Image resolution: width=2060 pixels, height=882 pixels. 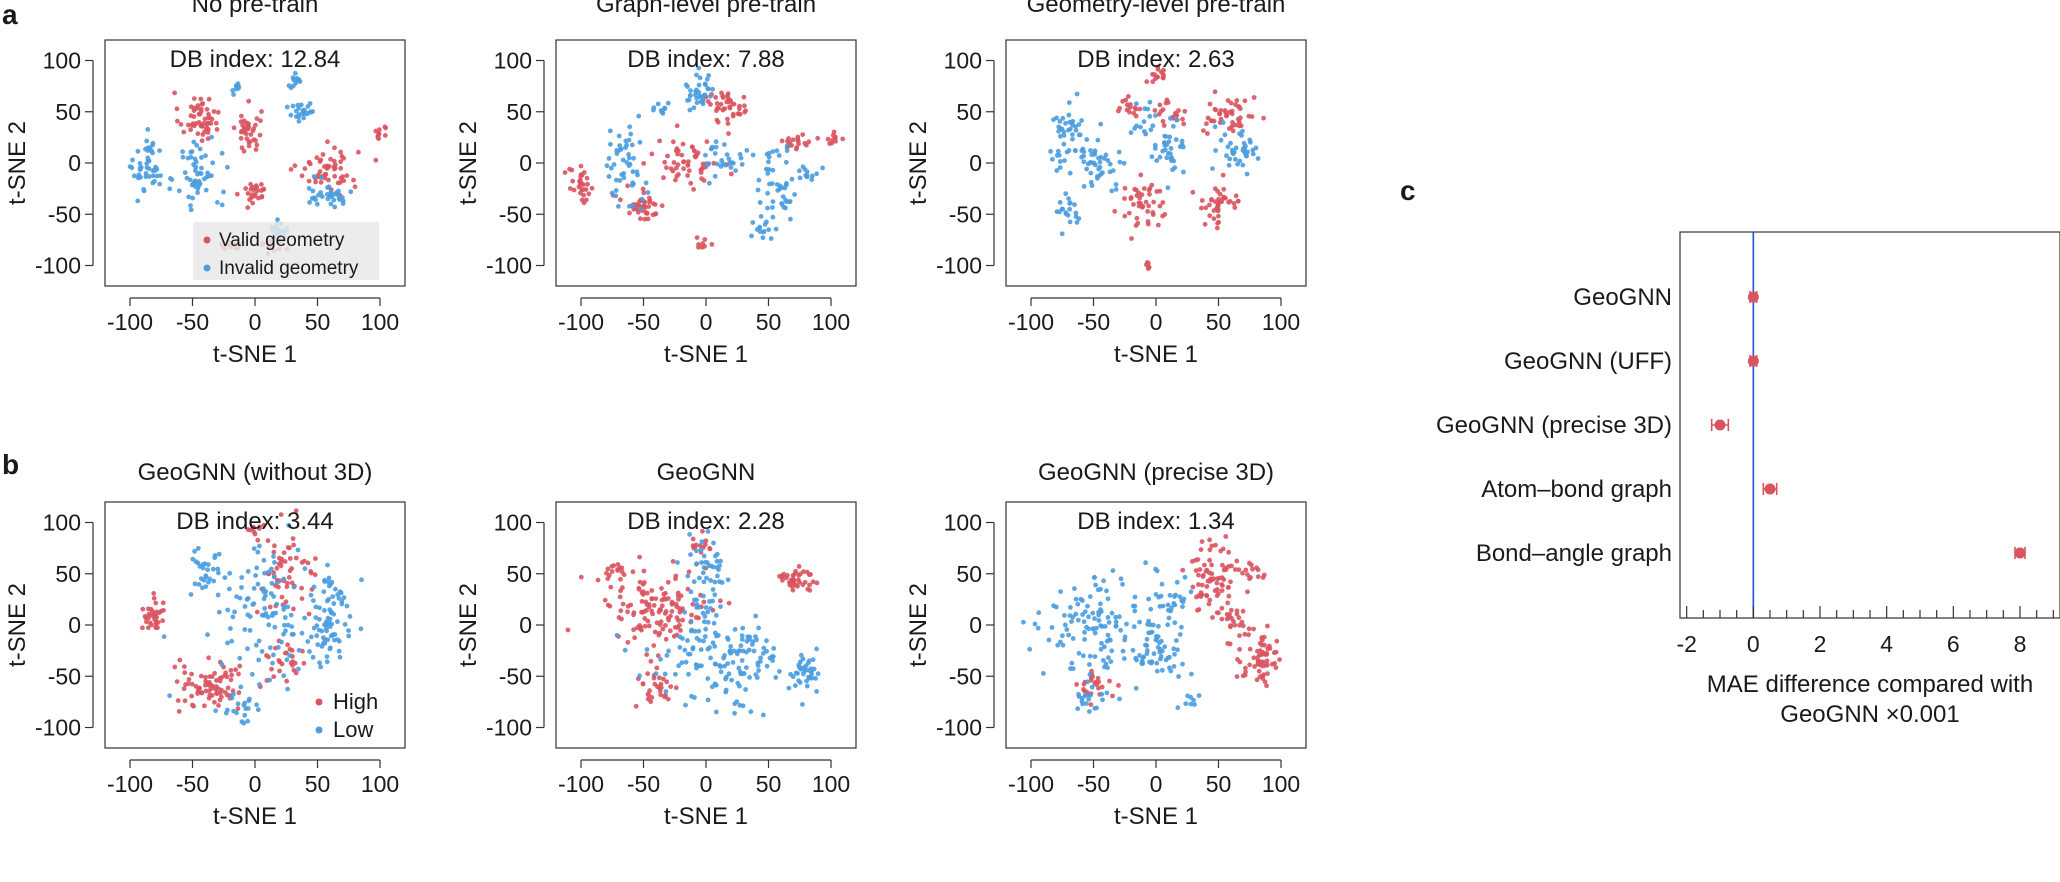 I want to click on y-tick-label: -50, so click(x=965, y=676).